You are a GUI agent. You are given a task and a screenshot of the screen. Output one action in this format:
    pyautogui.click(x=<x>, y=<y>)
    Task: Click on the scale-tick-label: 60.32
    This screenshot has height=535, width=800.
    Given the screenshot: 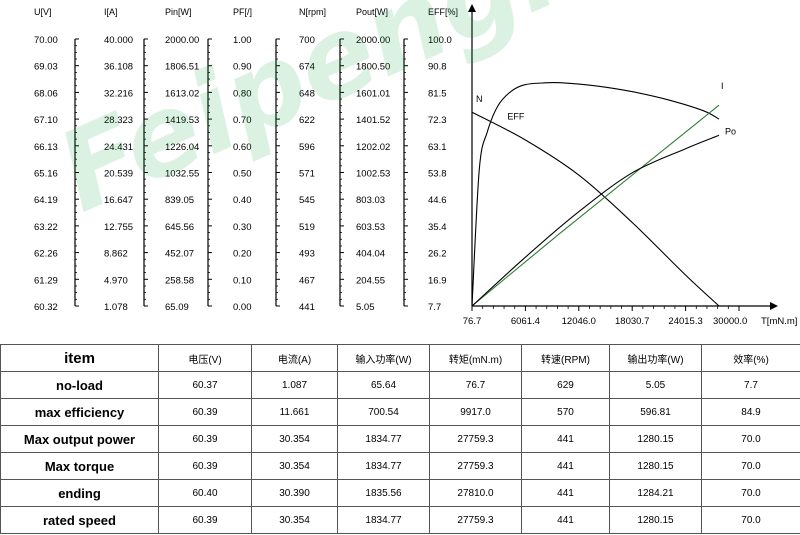 What is the action you would take?
    pyautogui.click(x=46, y=307)
    